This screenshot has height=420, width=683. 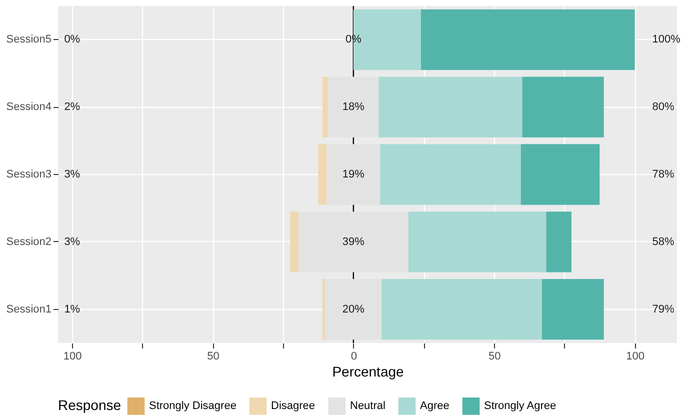 I want to click on annotation: 100%, so click(x=666, y=40).